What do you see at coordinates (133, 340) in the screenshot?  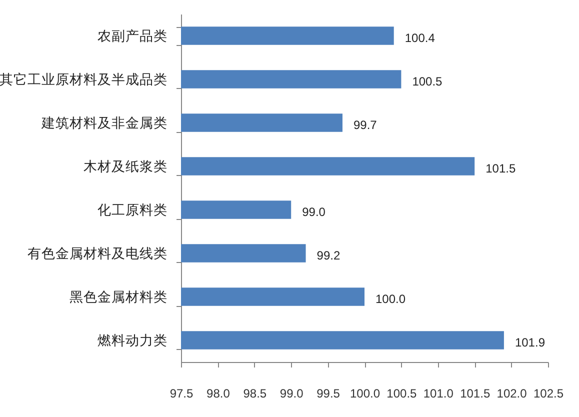 I see `y-tick-label: 燃料动力类` at bounding box center [133, 340].